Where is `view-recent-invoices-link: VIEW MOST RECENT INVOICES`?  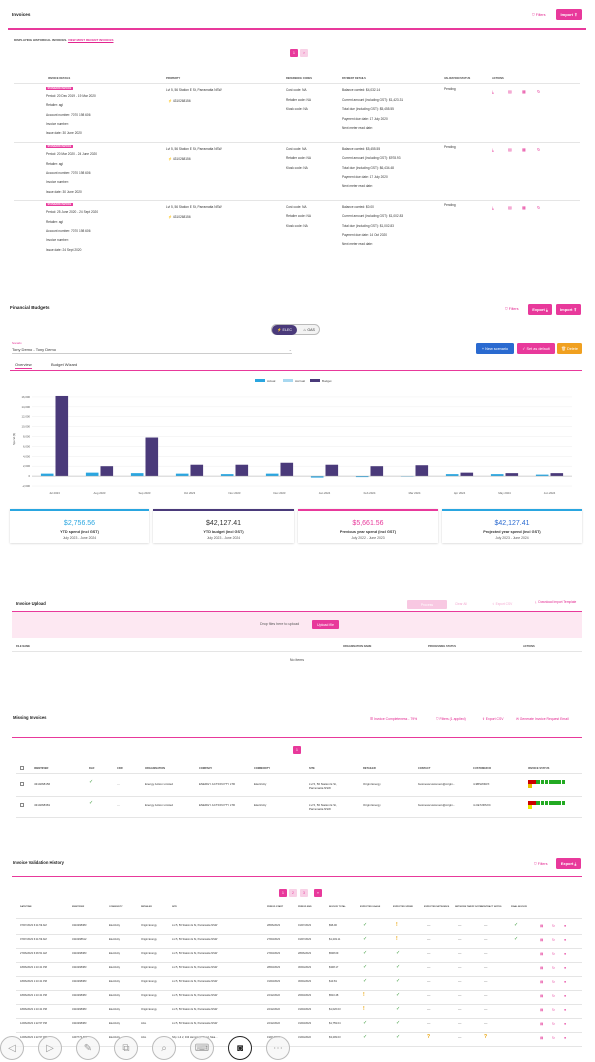 view-recent-invoices-link: VIEW MOST RECENT INVOICES is located at coordinates (90, 40).